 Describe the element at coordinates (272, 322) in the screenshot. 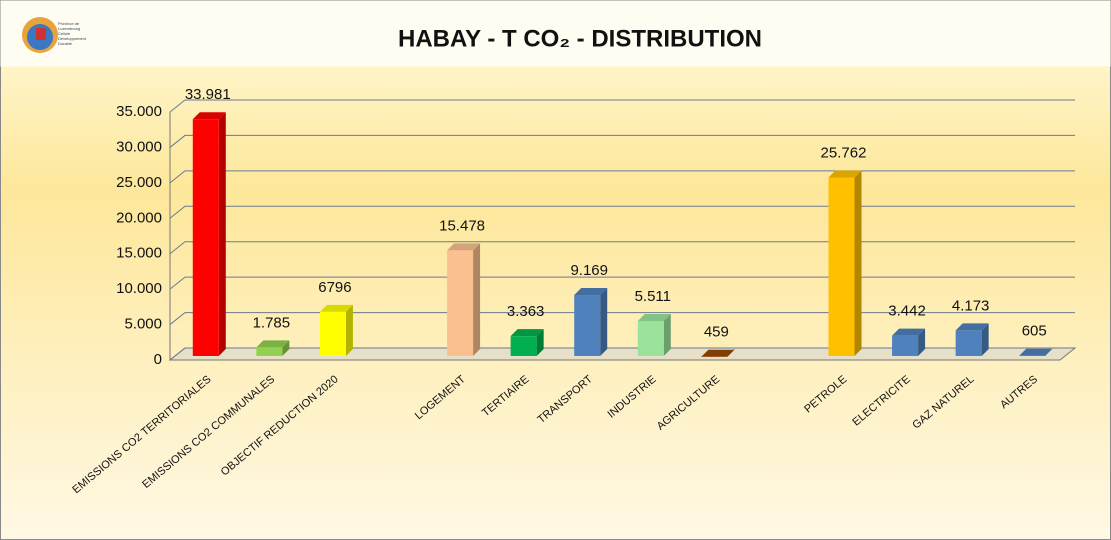

I see `value-label: 1.785` at that location.